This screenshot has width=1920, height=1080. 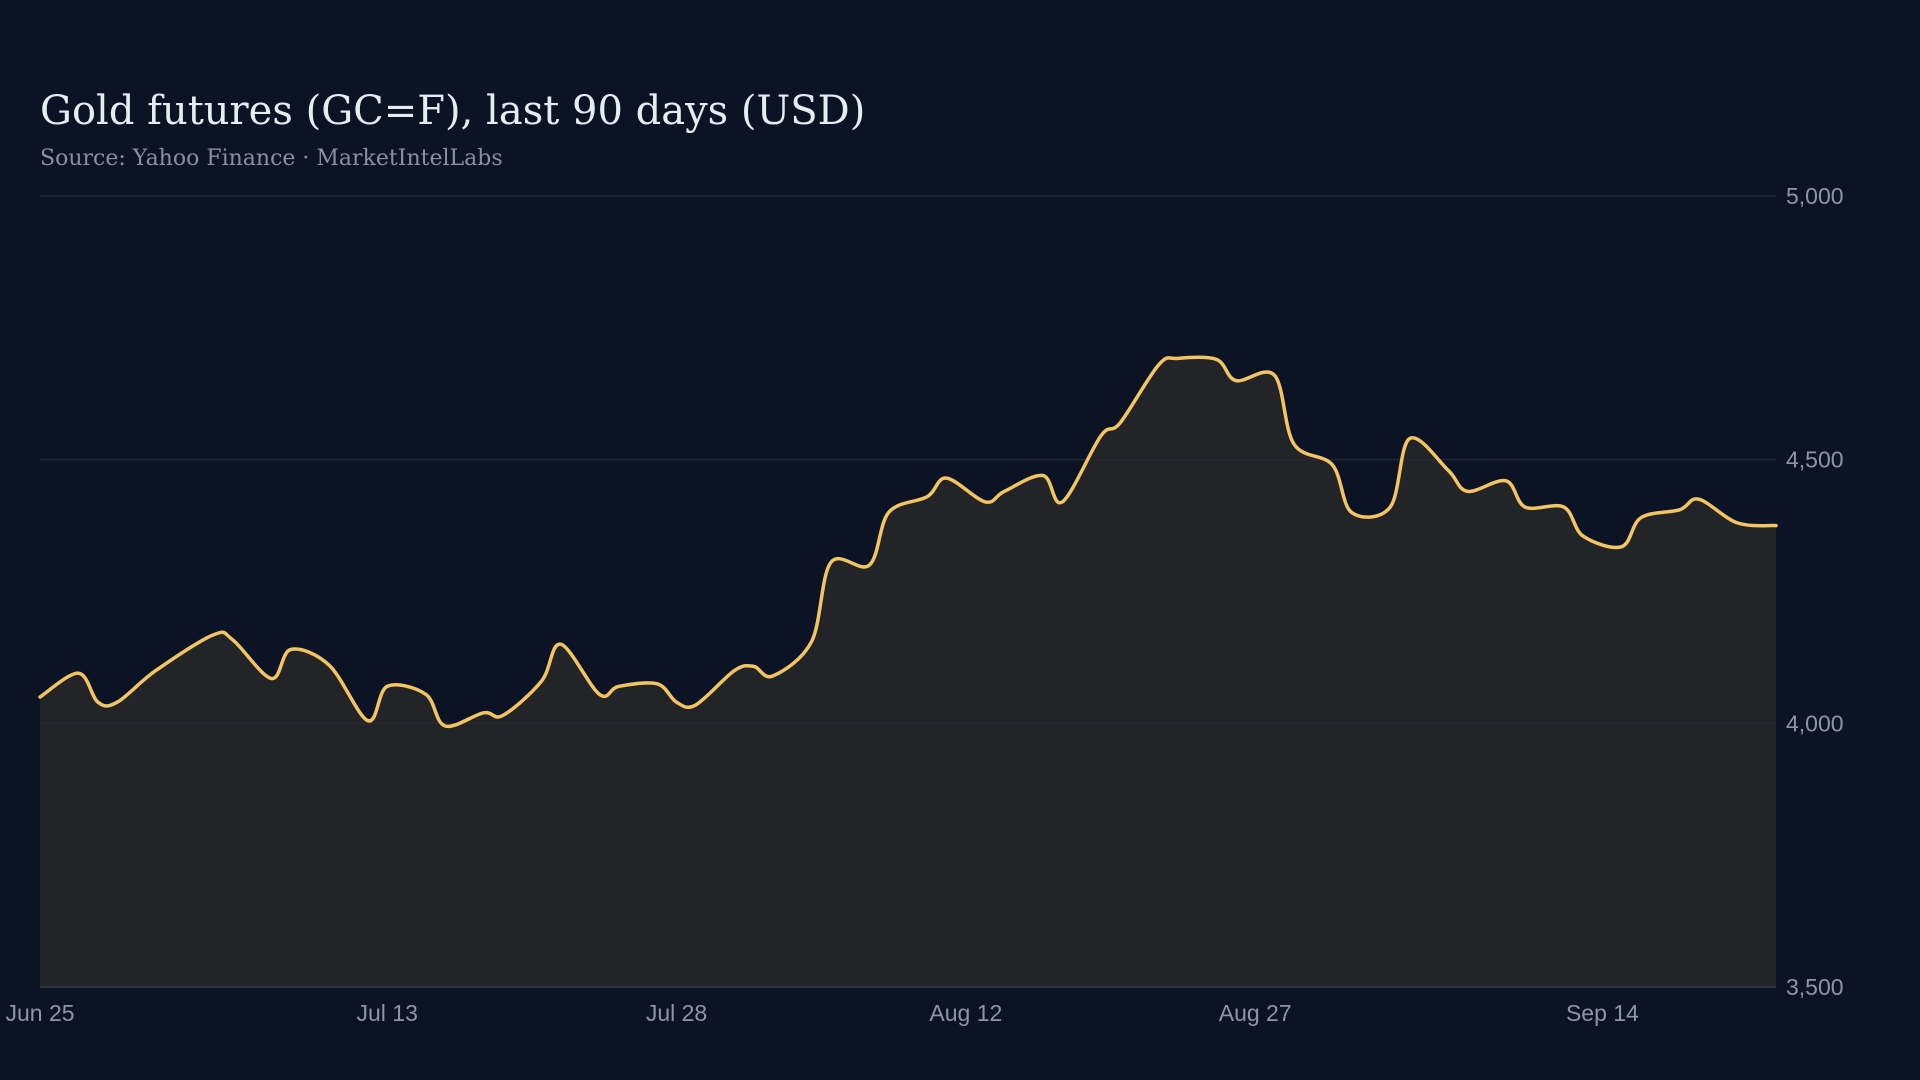 I want to click on y-tick-label: 4,500, so click(x=1815, y=460).